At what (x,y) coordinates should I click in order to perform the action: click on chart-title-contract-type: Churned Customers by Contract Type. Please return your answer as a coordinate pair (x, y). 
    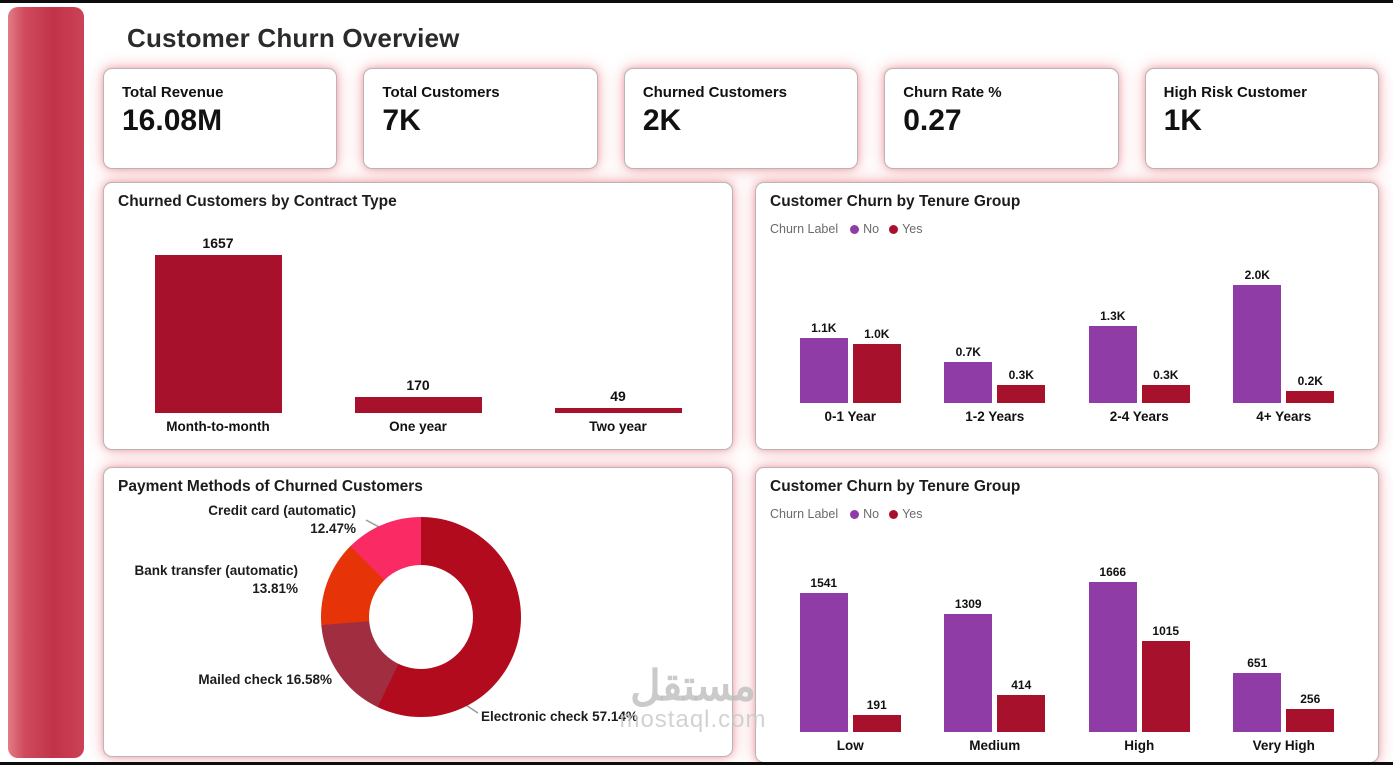
    Looking at the image, I should click on (257, 201).